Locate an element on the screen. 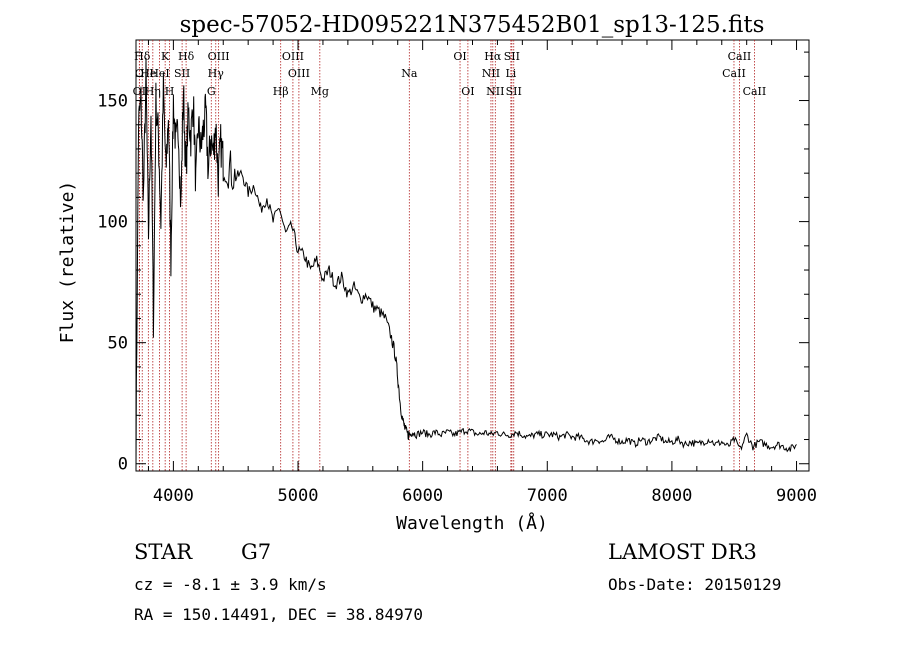 The image size is (900, 649). line-marker-label: Na is located at coordinates (409, 73).